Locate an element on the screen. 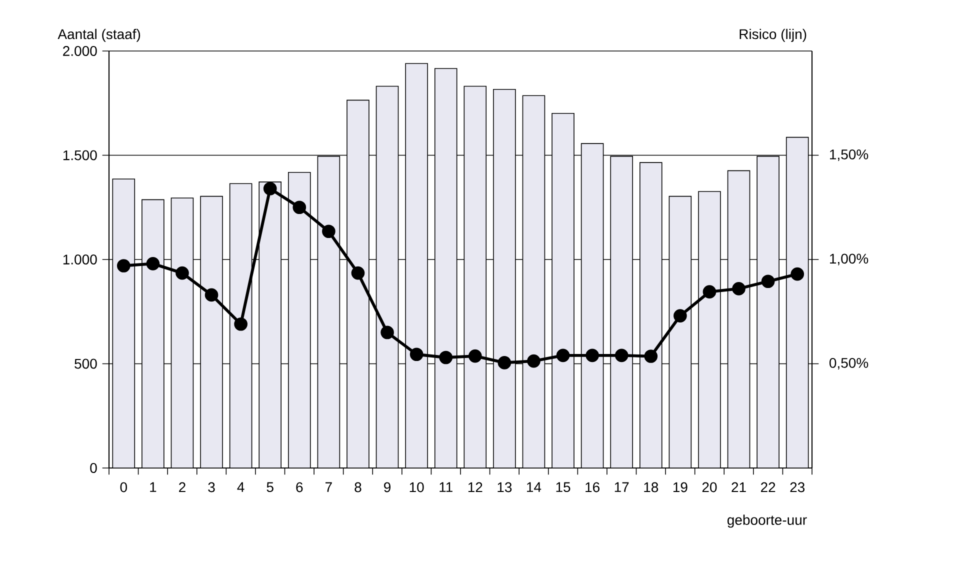 The image size is (957, 562). x-tick-label: 4 is located at coordinates (240, 487).